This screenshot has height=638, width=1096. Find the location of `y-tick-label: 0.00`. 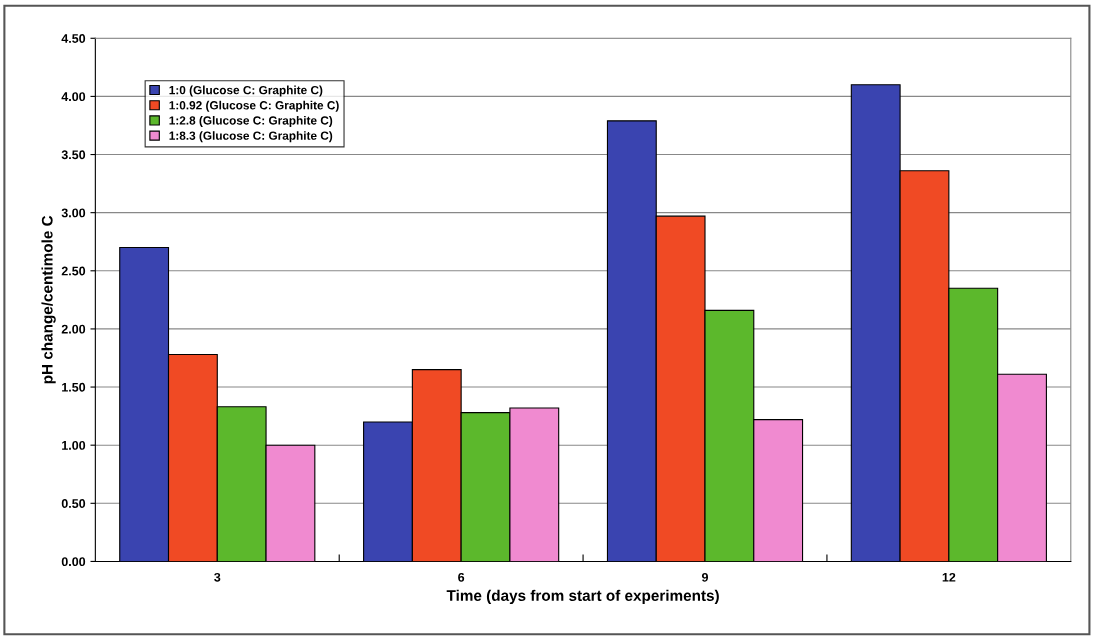

y-tick-label: 0.00 is located at coordinates (73, 562).